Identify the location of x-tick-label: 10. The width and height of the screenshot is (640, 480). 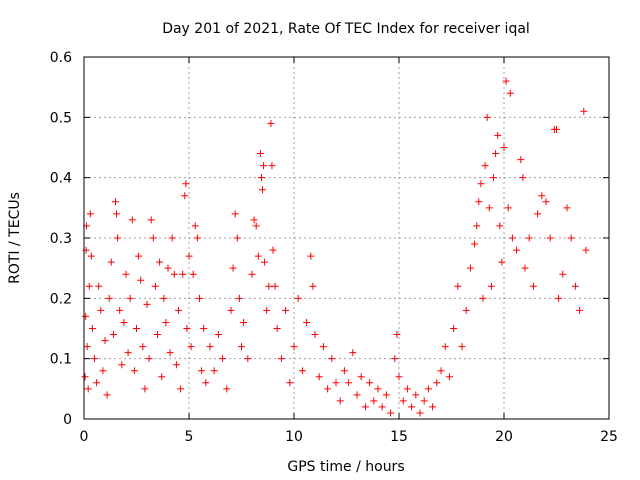
(294, 437).